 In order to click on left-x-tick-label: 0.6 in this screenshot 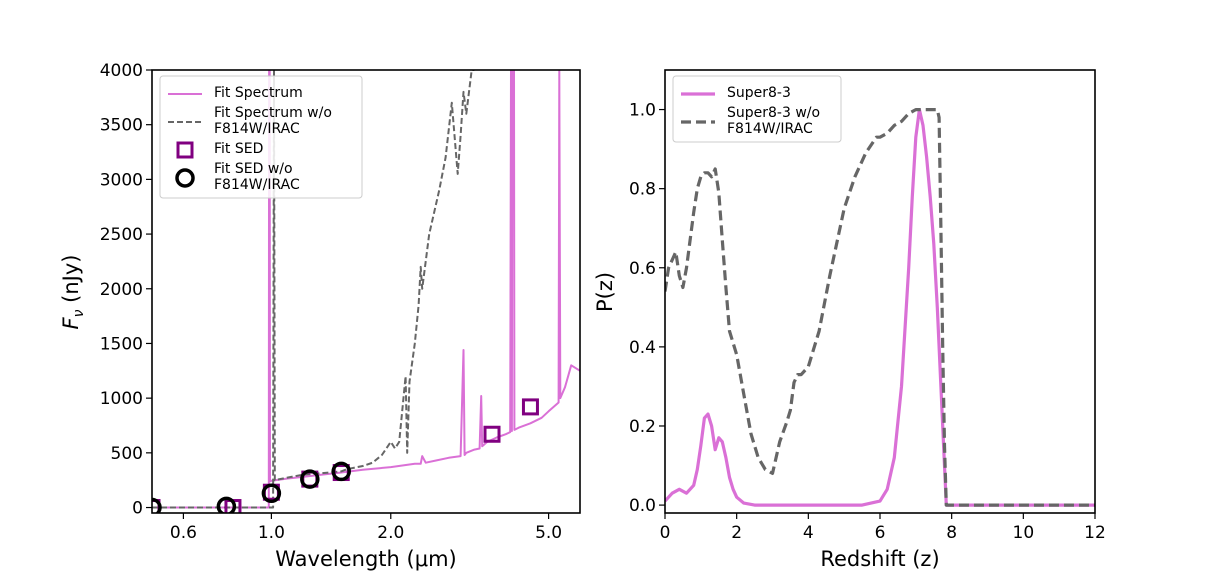, I will do `click(183, 533)`.